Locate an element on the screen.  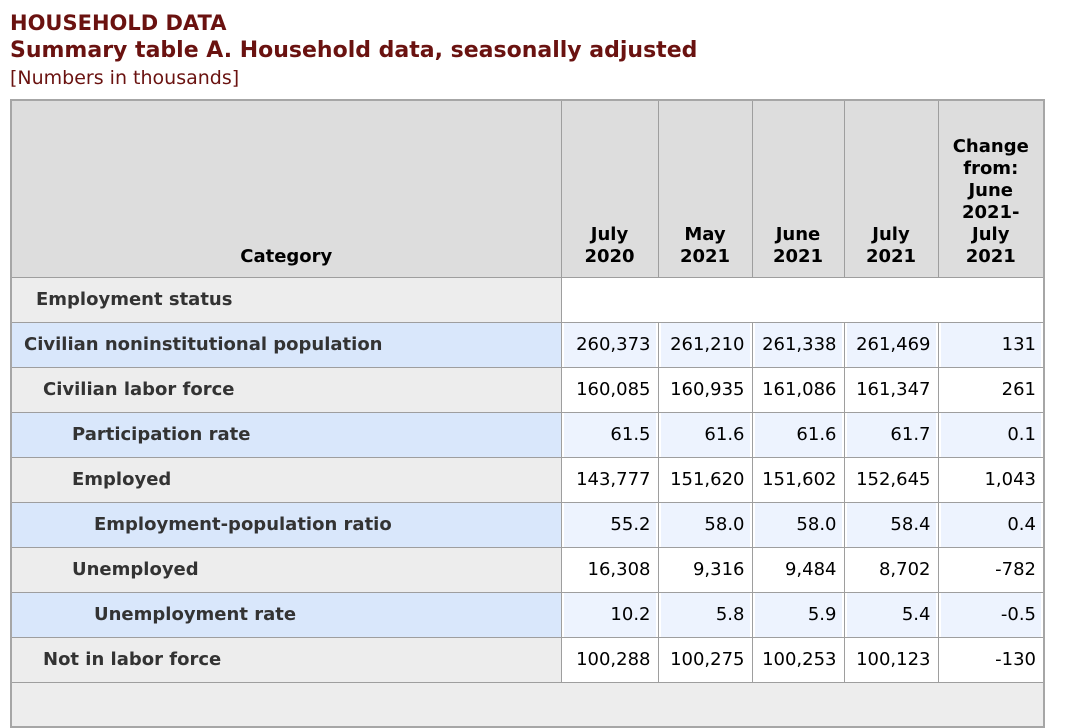
table-row is located at coordinates (527, 704).